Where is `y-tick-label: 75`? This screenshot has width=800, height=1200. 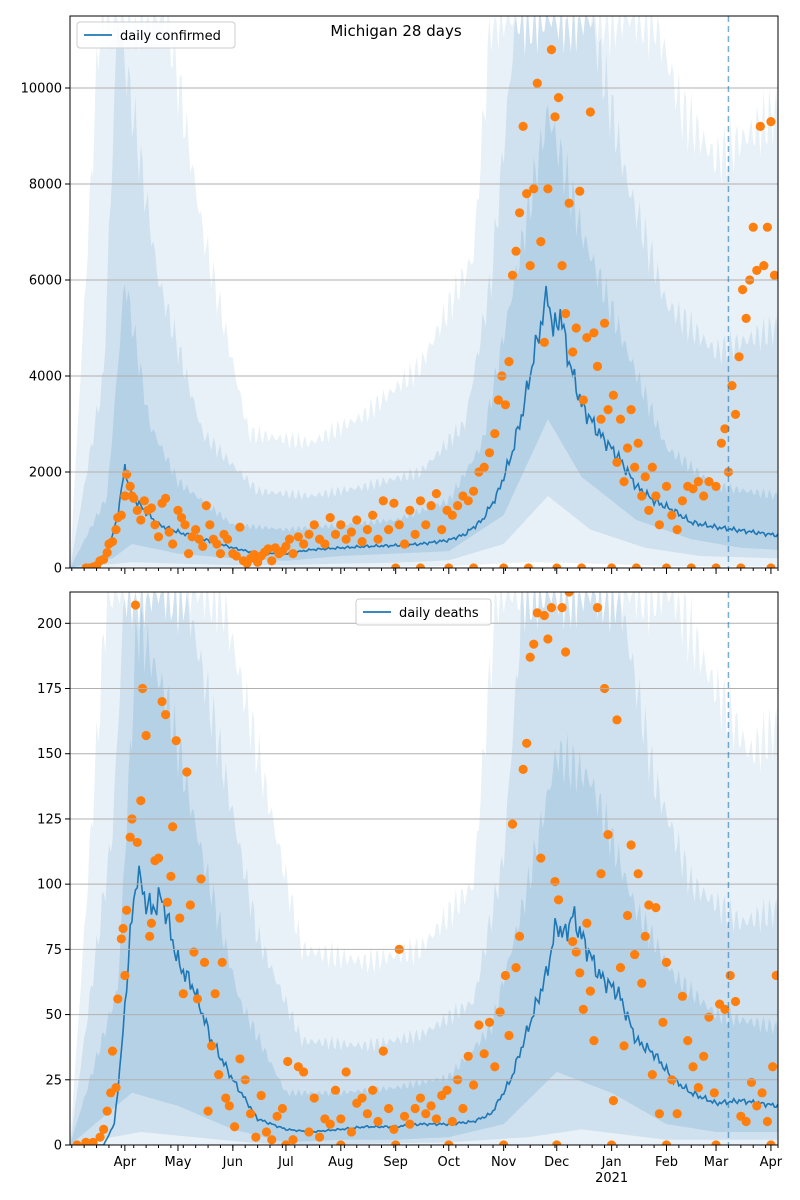
y-tick-label: 75 is located at coordinates (53, 950).